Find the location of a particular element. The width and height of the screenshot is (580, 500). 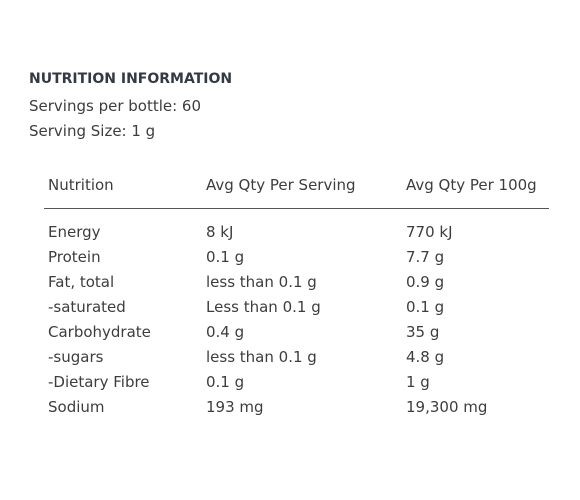

table-cell: 8 kJ is located at coordinates (220, 231).